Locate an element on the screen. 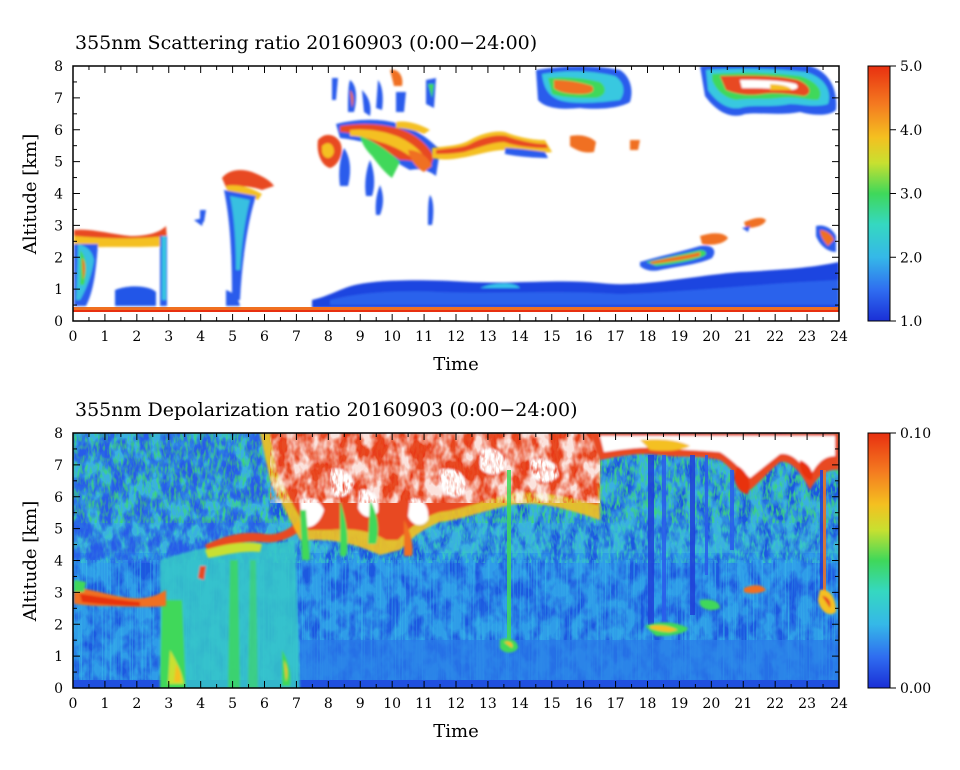  colorbar-label: 0.00 is located at coordinates (915, 689).